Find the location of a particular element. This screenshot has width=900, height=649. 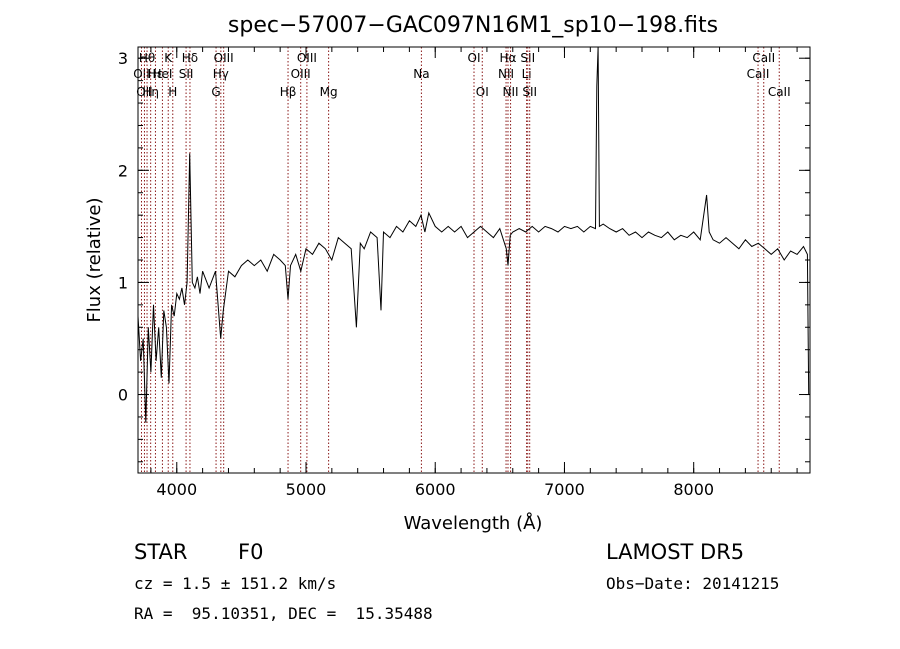

line-label-28: CaII is located at coordinates (779, 92).